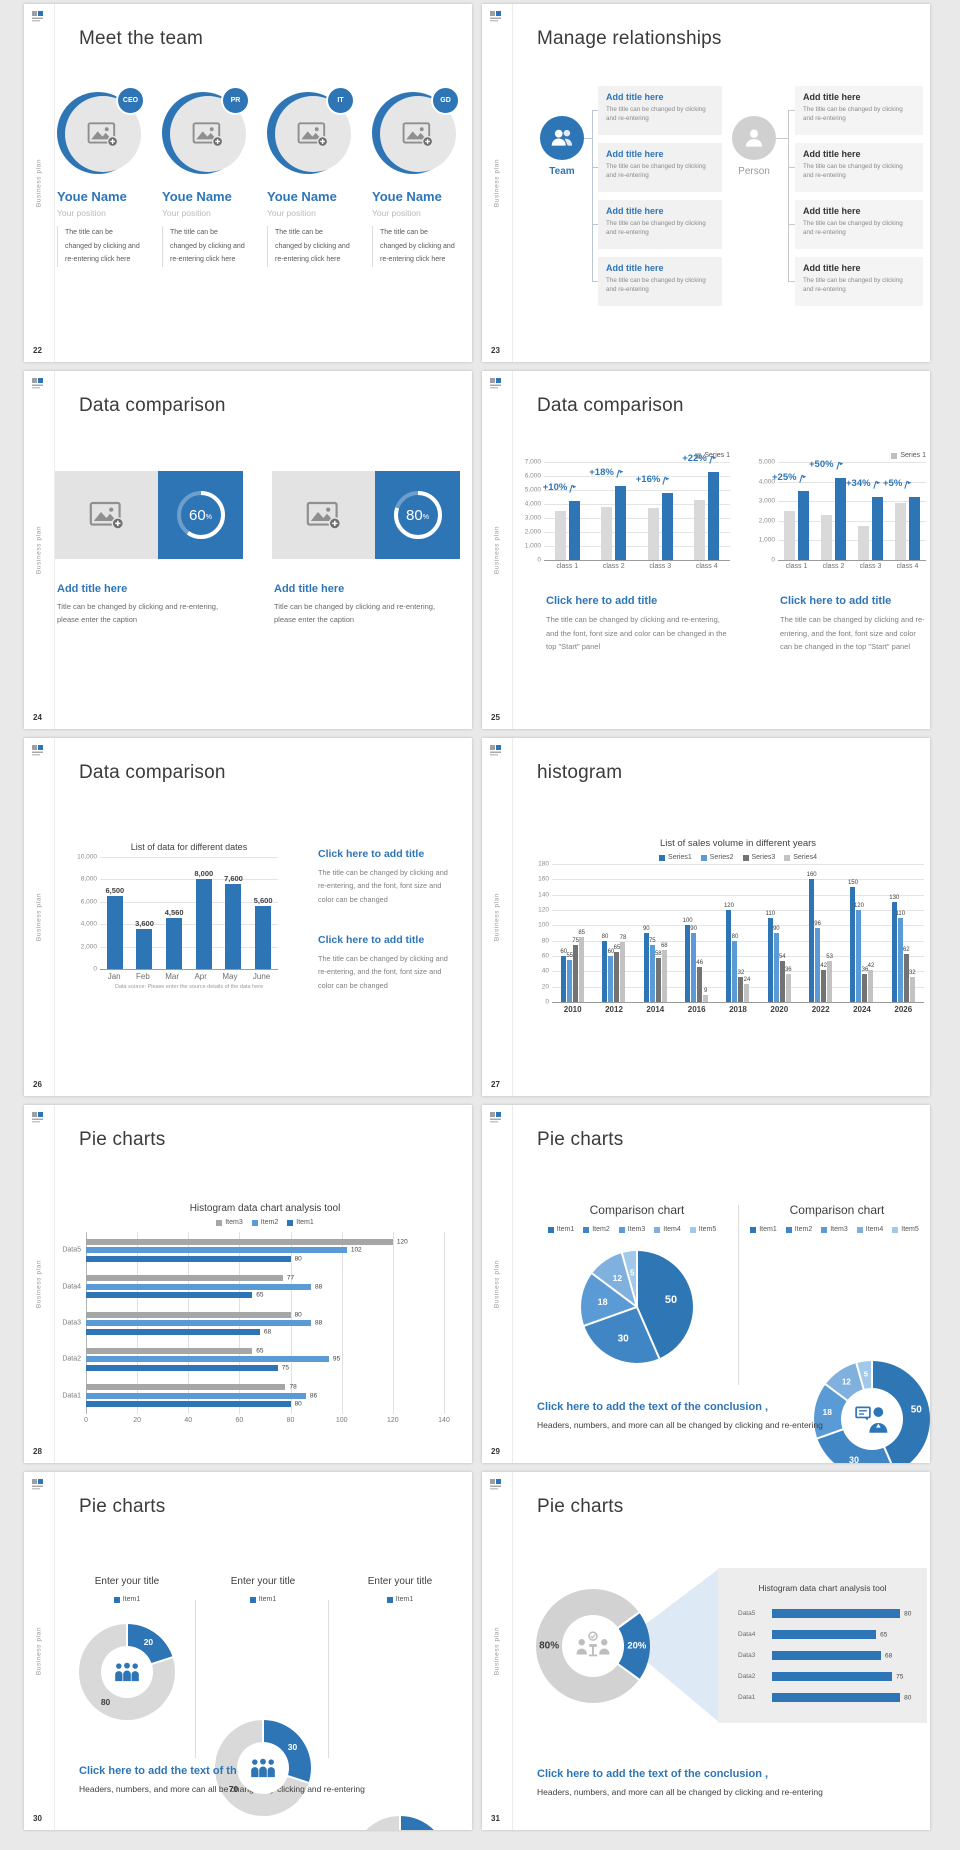  Describe the element at coordinates (593, 1644) in the screenshot. I see `meeting-icon` at that location.